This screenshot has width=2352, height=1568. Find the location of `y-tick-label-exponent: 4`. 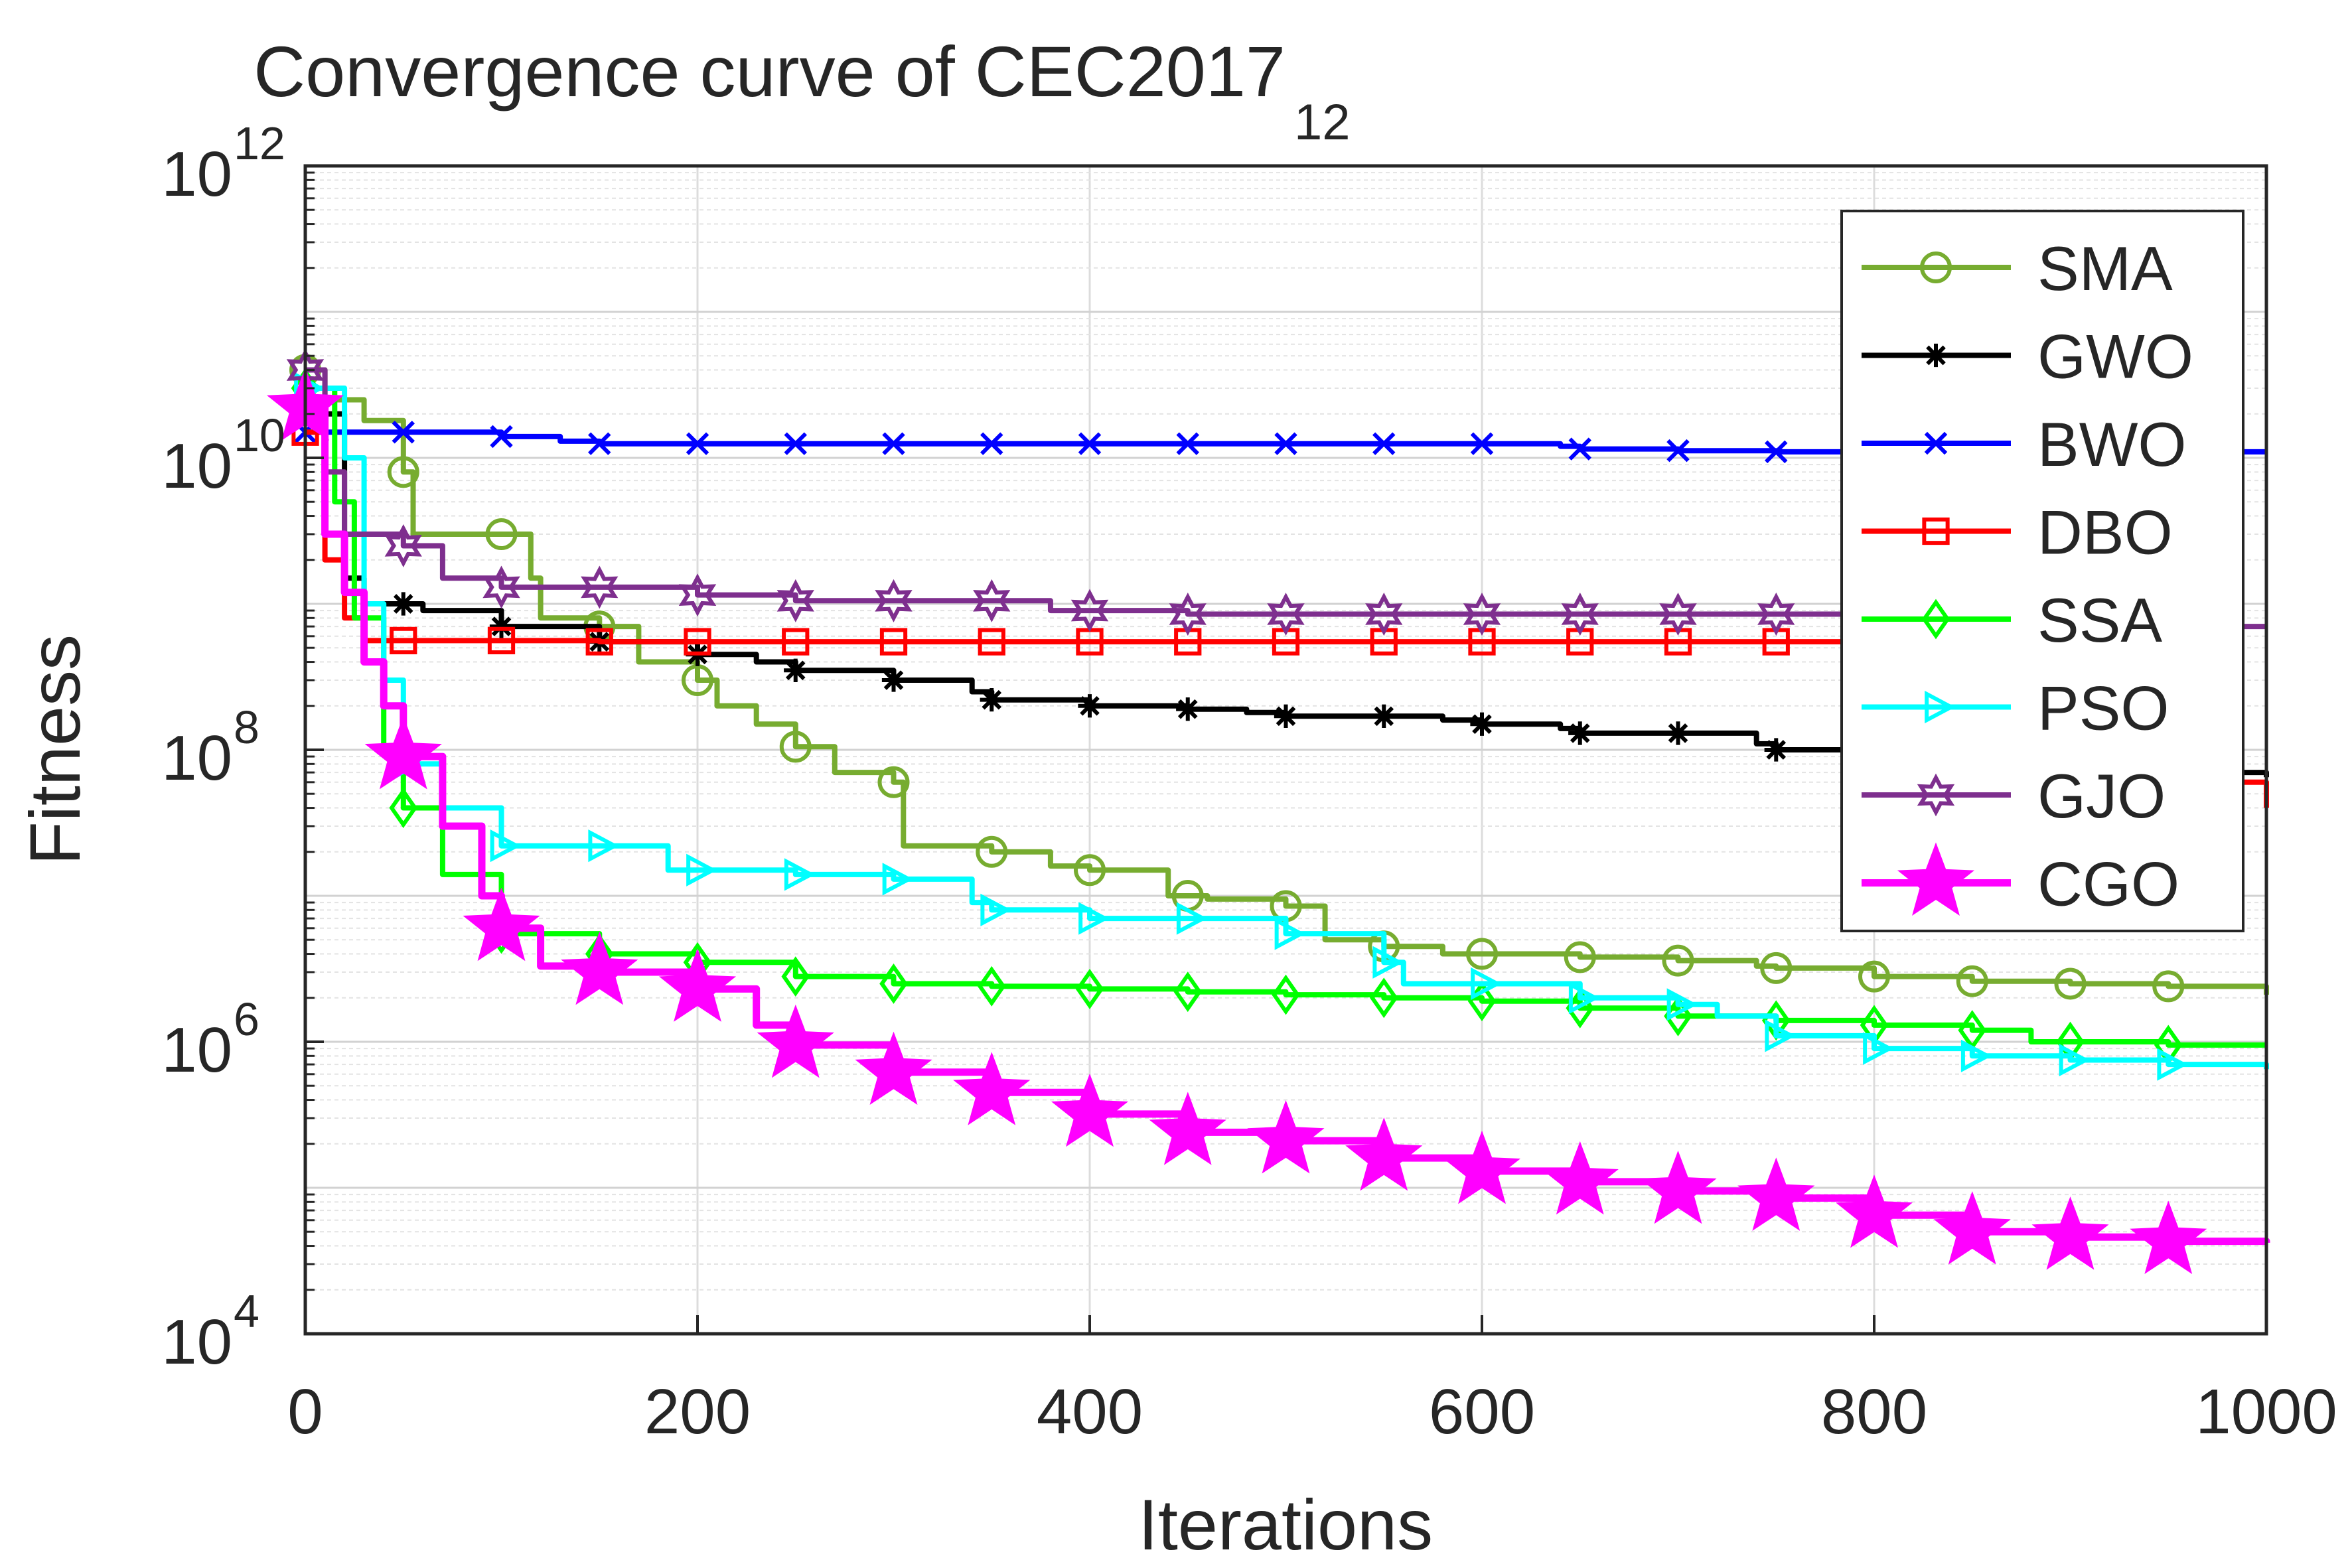

y-tick-label-exponent: 4 is located at coordinates (246, 1311).